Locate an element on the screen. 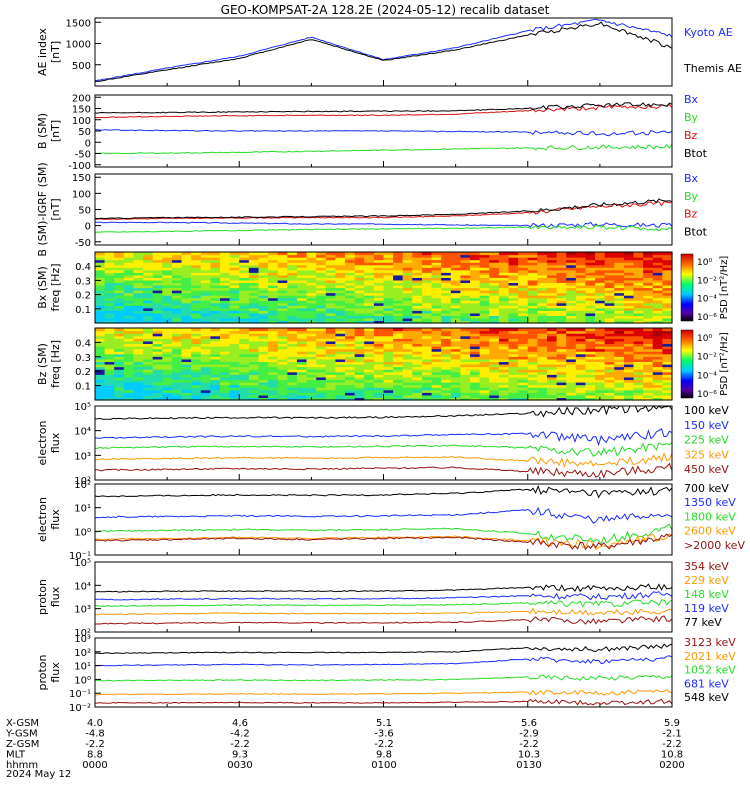 The image size is (750, 800). y-axis-label: [nT] is located at coordinates (55, 131).